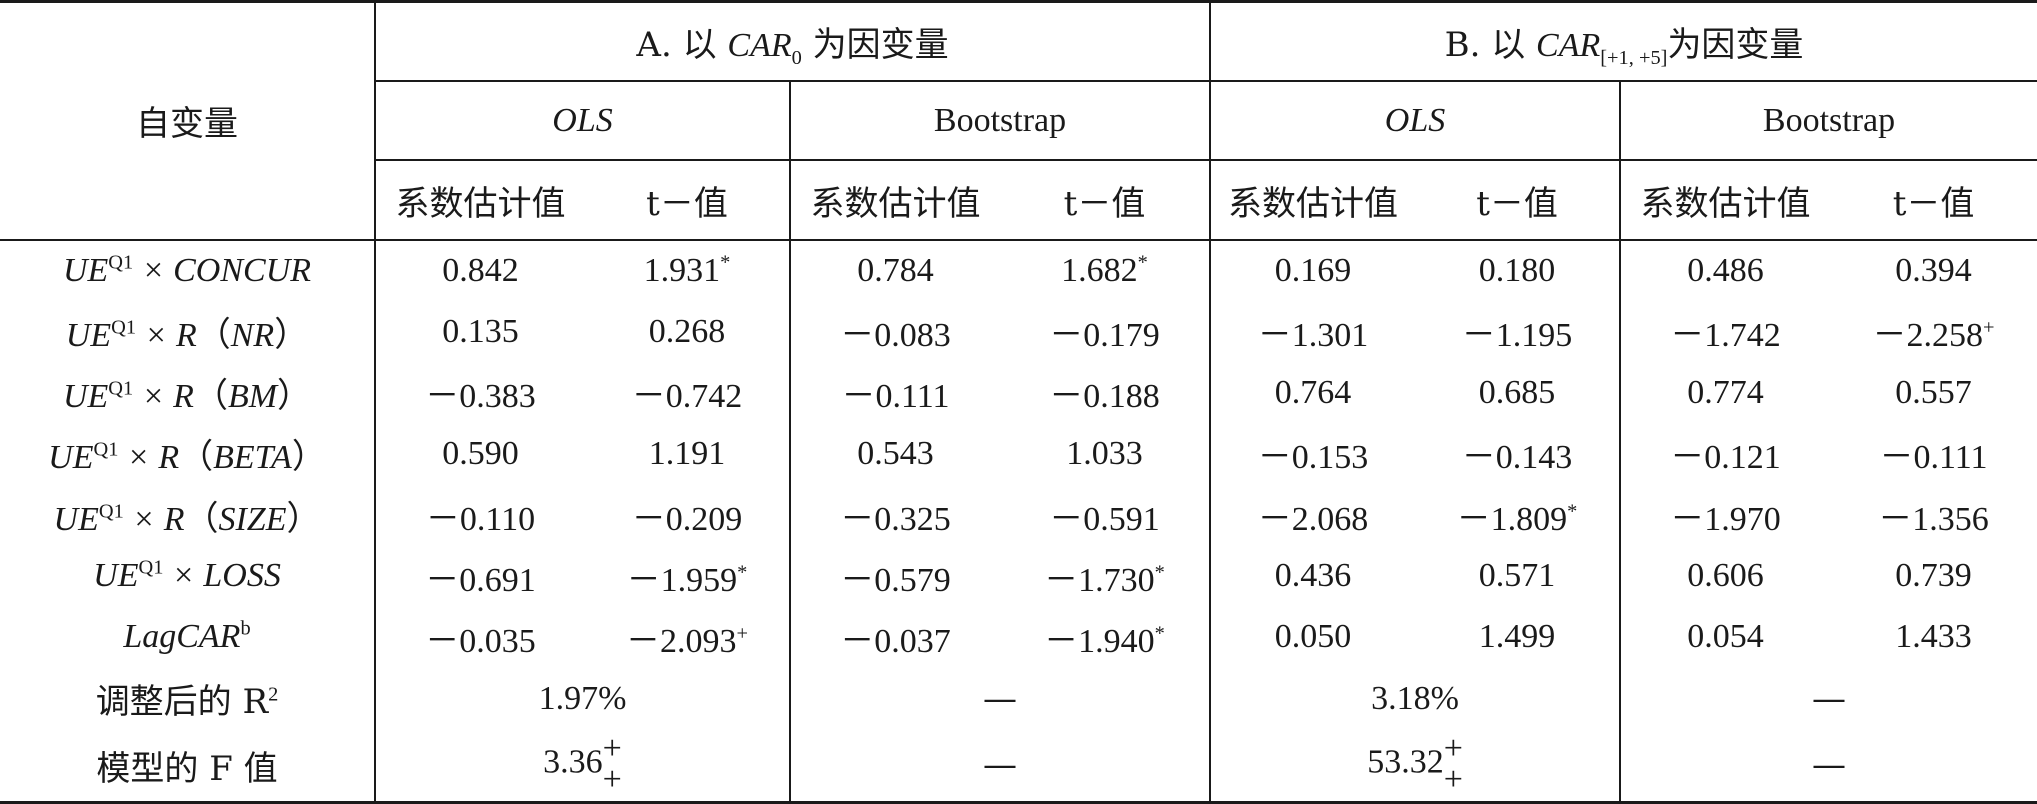 The width and height of the screenshot is (2037, 804). What do you see at coordinates (895, 519) in the screenshot?
I see `cell-coef-a-boot: －0.325` at bounding box center [895, 519].